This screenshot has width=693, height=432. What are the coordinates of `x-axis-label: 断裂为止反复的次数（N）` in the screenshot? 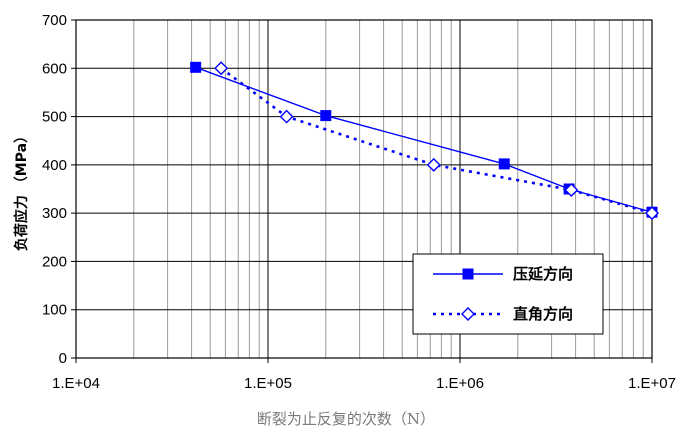 It's located at (346, 419).